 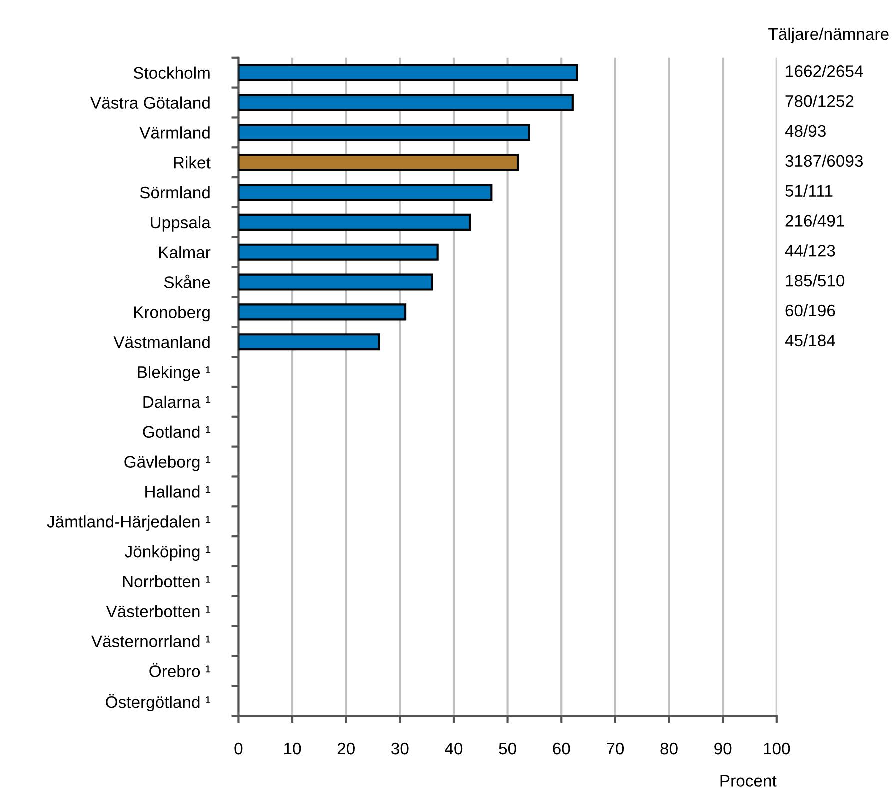 What do you see at coordinates (815, 220) in the screenshot?
I see `text: 216/491` at bounding box center [815, 220].